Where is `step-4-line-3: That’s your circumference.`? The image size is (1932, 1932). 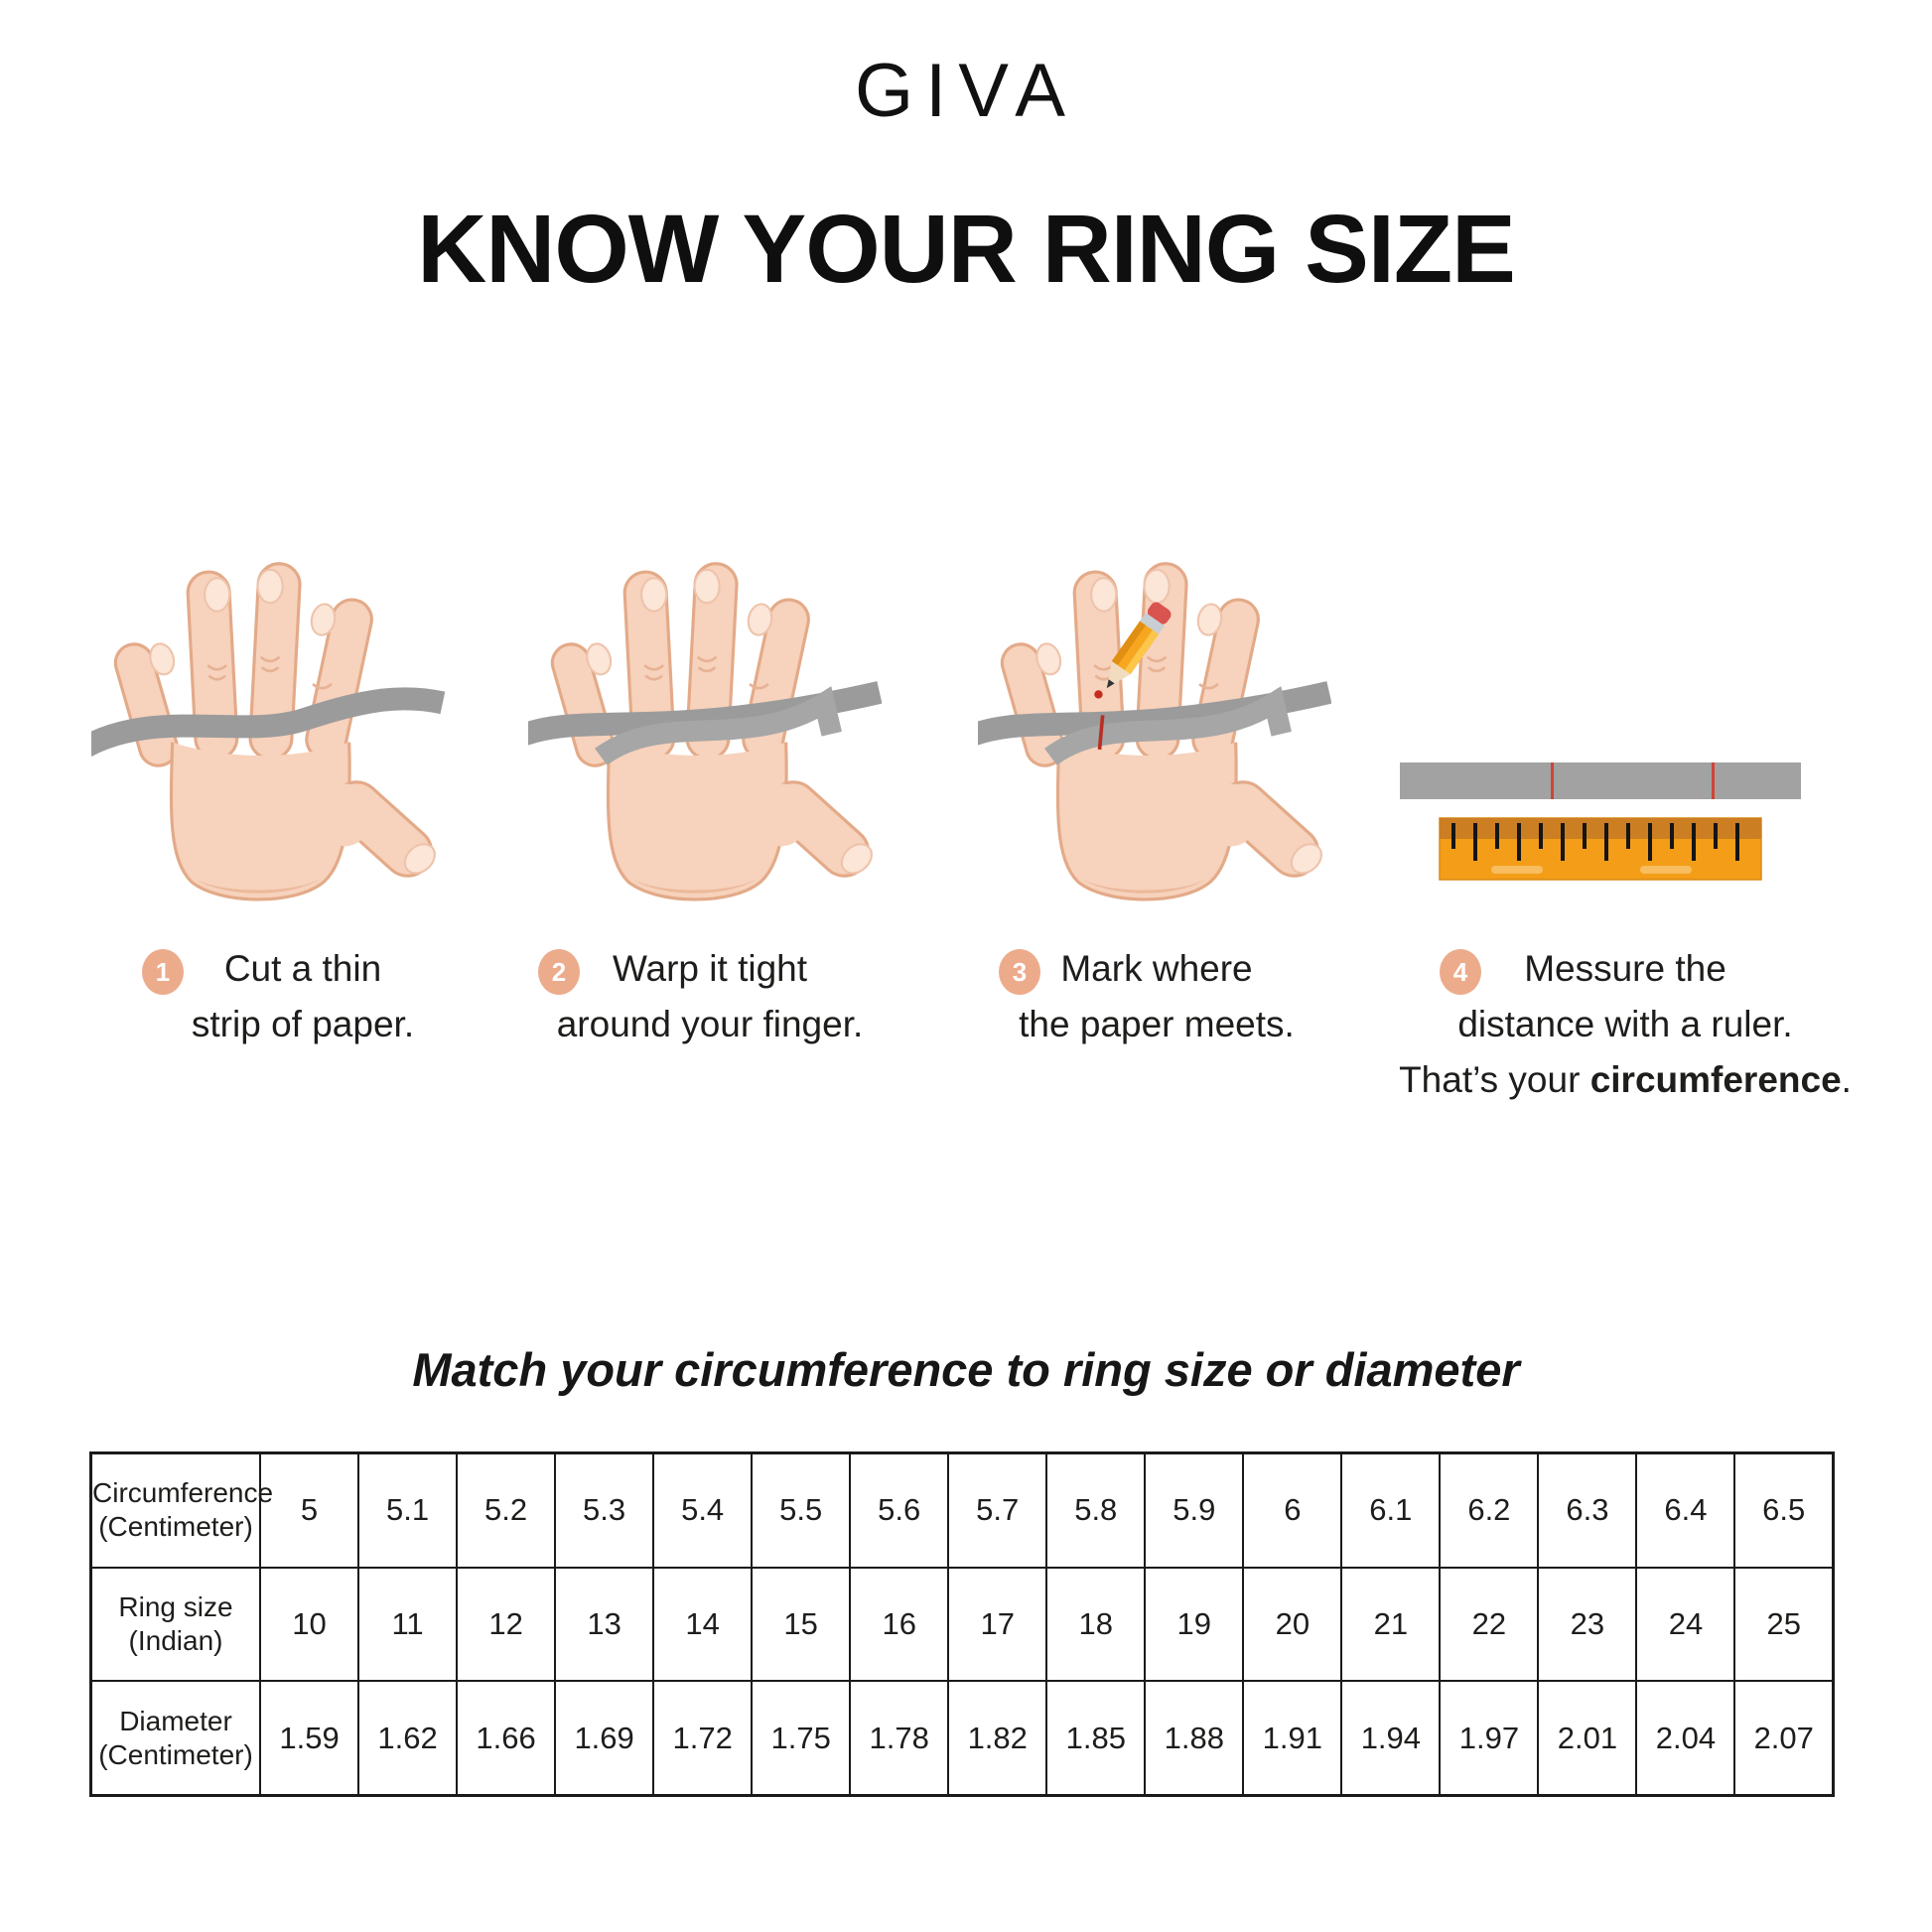 step-4-line-3: That’s your circumference. is located at coordinates (1625, 1080).